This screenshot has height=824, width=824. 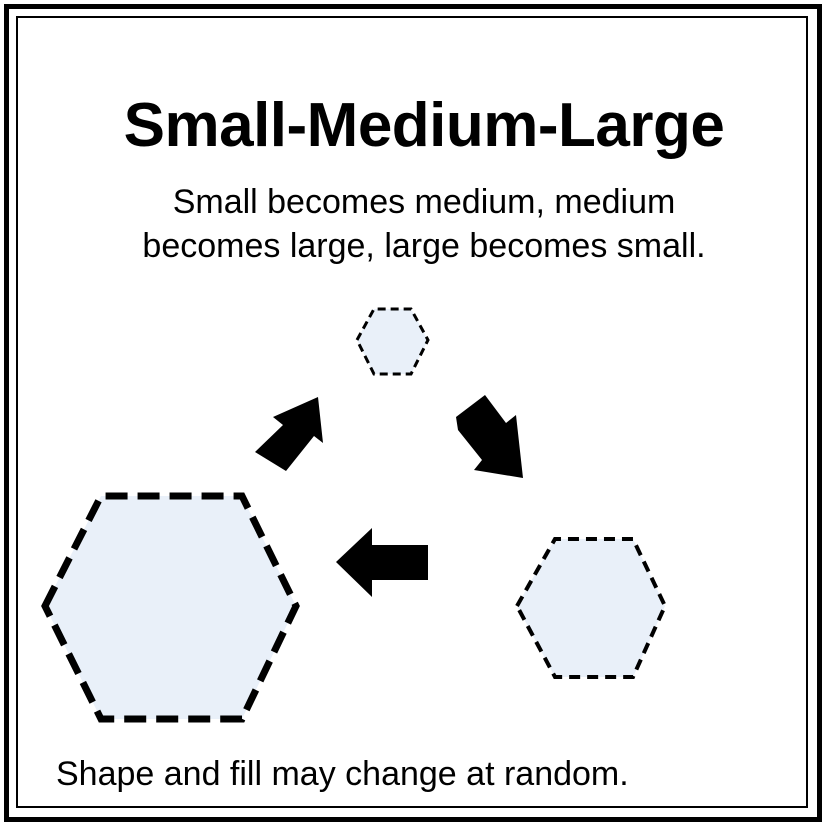 What do you see at coordinates (424, 202) in the screenshot?
I see `subtitle-line-1: Small becomes medium, medium` at bounding box center [424, 202].